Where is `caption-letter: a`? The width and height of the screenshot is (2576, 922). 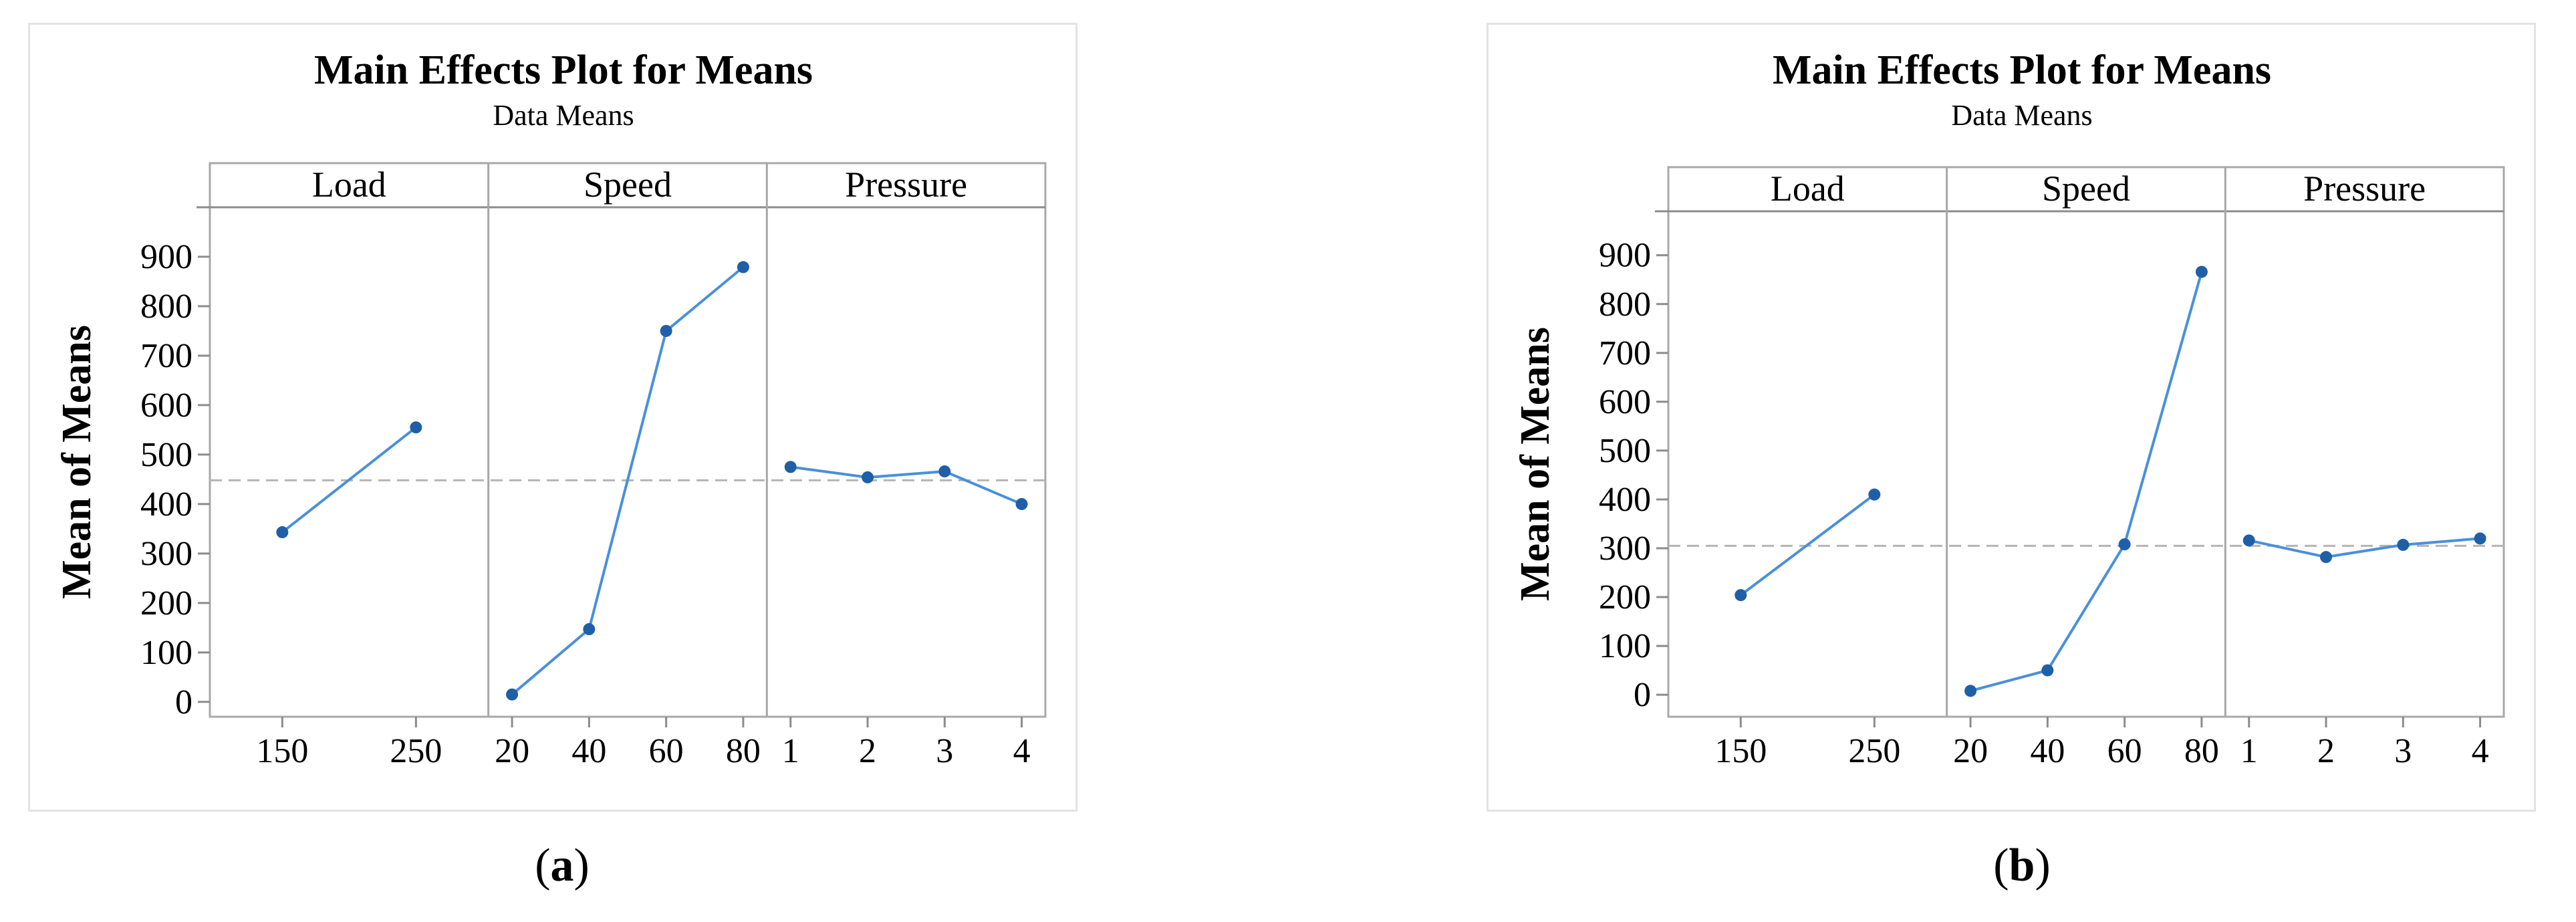
caption-letter: a is located at coordinates (562, 865).